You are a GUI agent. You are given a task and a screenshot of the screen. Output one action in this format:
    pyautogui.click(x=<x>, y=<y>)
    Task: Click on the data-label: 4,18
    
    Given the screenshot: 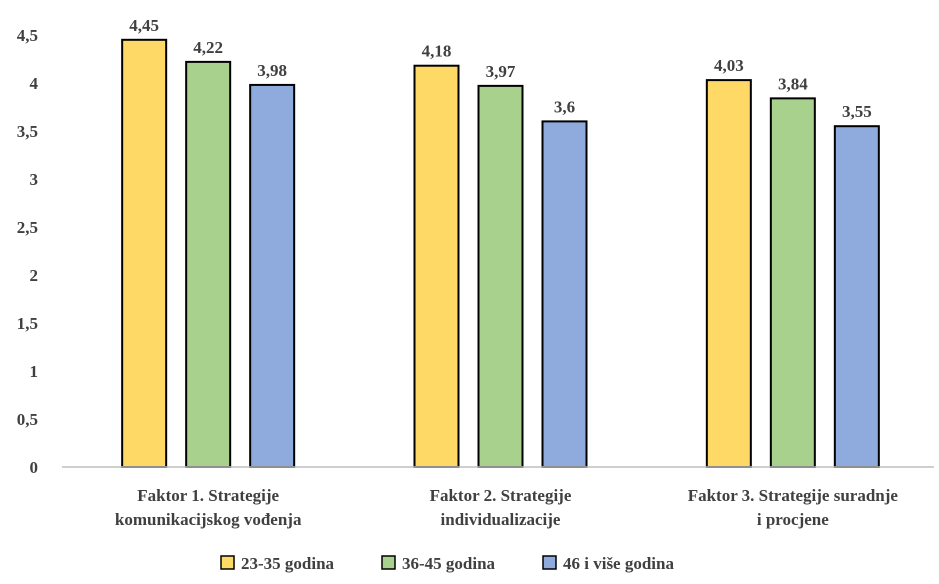 What is the action you would take?
    pyautogui.click(x=437, y=51)
    